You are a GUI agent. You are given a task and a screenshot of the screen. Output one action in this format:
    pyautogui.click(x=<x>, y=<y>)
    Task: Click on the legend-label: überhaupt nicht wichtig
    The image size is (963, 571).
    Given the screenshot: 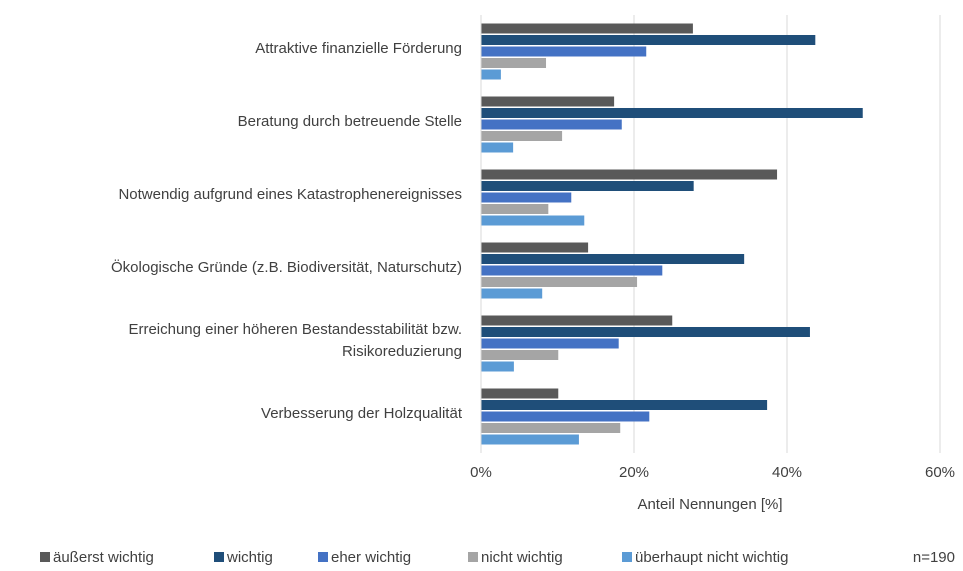 What is the action you would take?
    pyautogui.click(x=711, y=557)
    